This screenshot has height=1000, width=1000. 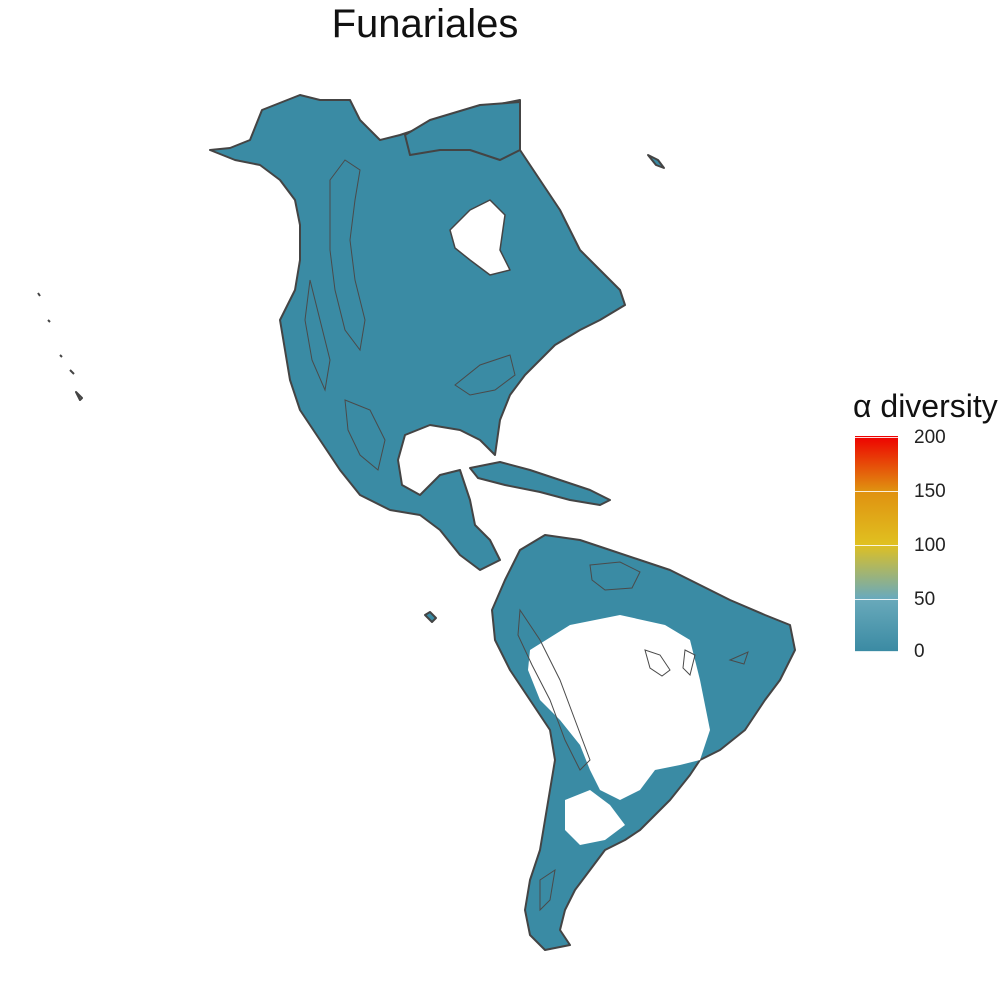 What do you see at coordinates (462, 131) in the screenshot?
I see `arctic-islands` at bounding box center [462, 131].